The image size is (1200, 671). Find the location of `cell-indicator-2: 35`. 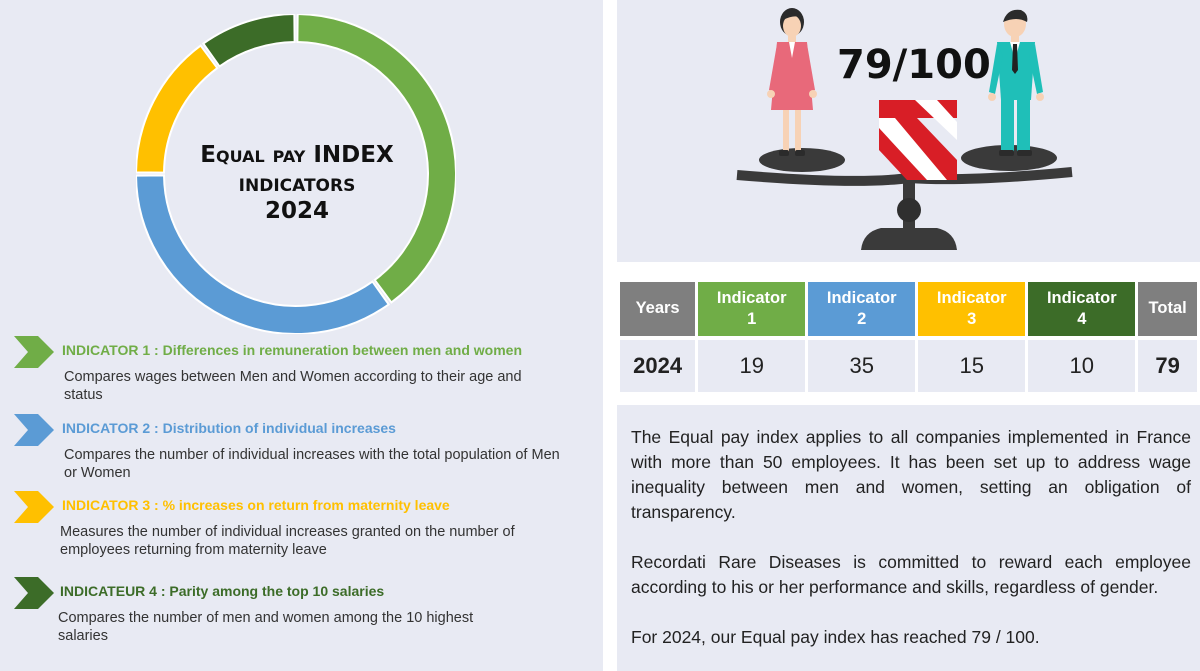

cell-indicator-2: 35 is located at coordinates (862, 366).